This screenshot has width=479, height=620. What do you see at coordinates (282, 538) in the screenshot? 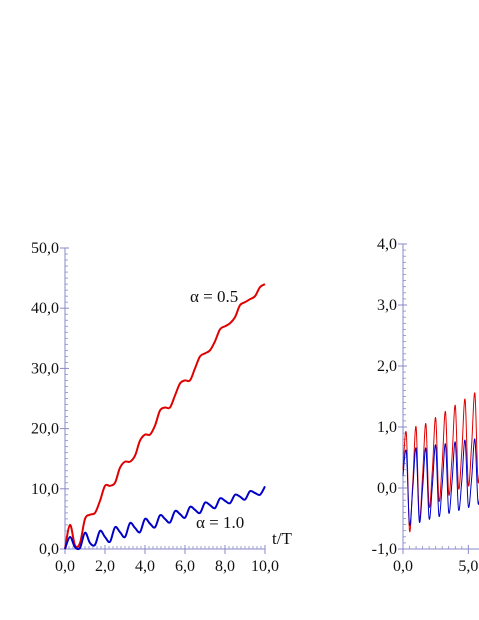
I see `x-axis-label: t/T` at bounding box center [282, 538].